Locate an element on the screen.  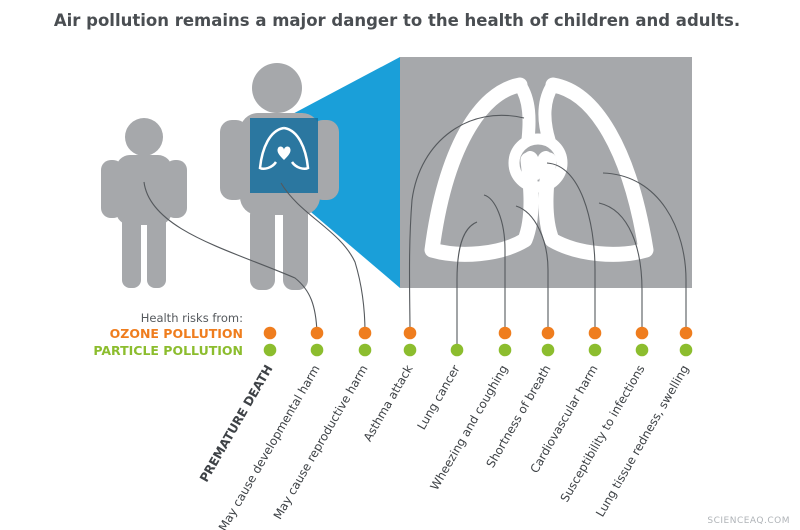
ozone-dot-premature-death is located at coordinates (270, 333).